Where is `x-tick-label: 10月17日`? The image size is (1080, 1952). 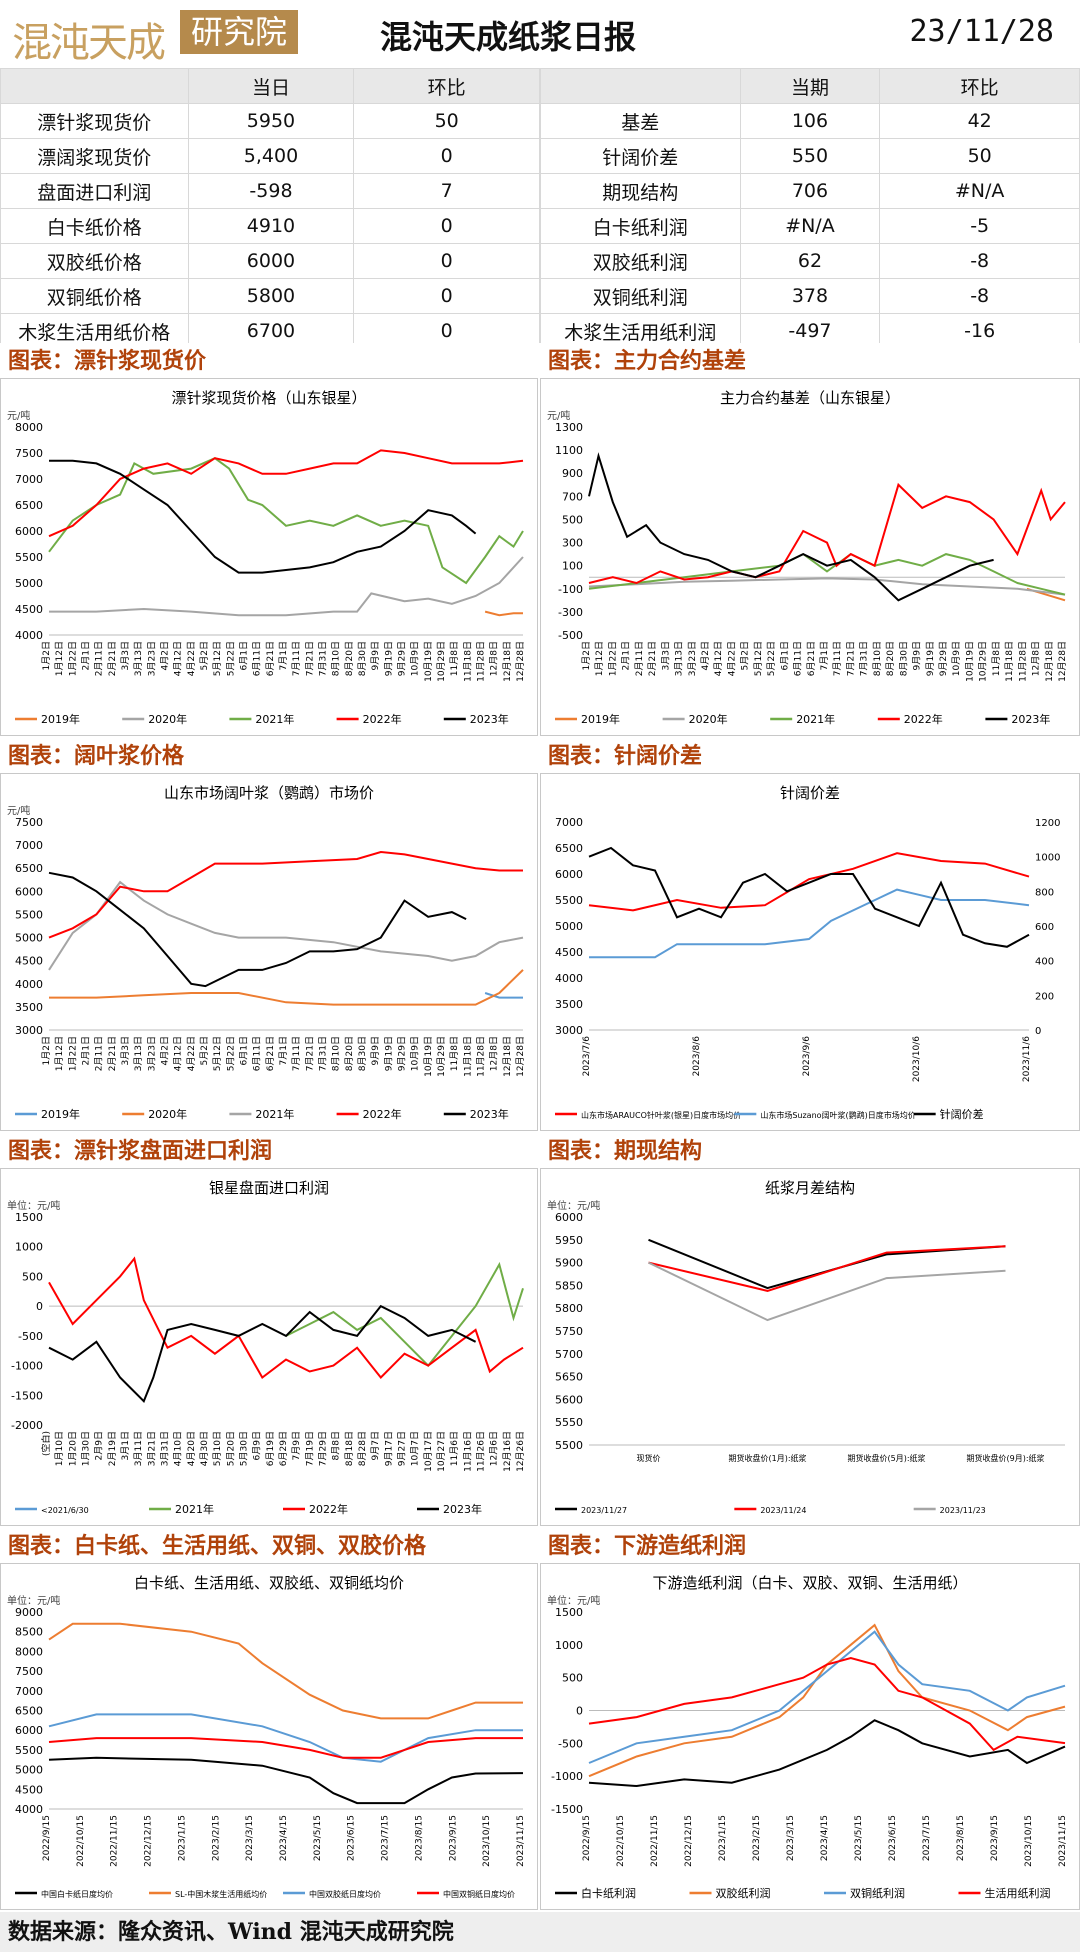 x-tick-label: 10月17日 is located at coordinates (428, 1451).